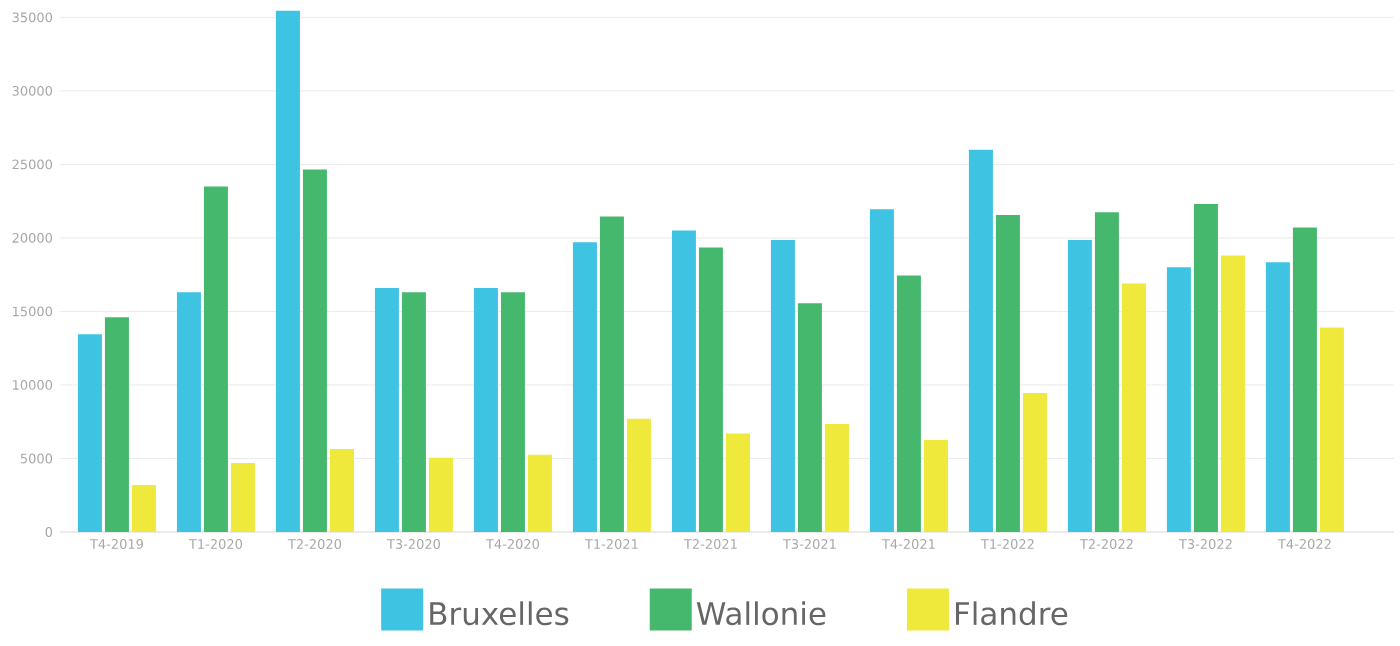  Describe the element at coordinates (761, 613) in the screenshot. I see `legend-label: Wallonie` at that location.